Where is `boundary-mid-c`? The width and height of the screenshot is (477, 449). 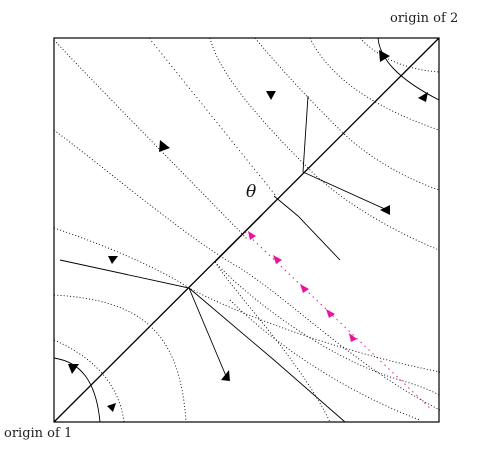
boundary-mid-c is located at coordinates (267, 355).